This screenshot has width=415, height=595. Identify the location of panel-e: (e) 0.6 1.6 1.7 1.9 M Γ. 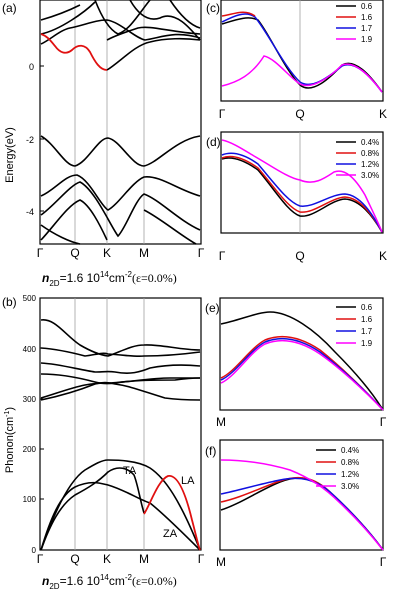
(296, 363).